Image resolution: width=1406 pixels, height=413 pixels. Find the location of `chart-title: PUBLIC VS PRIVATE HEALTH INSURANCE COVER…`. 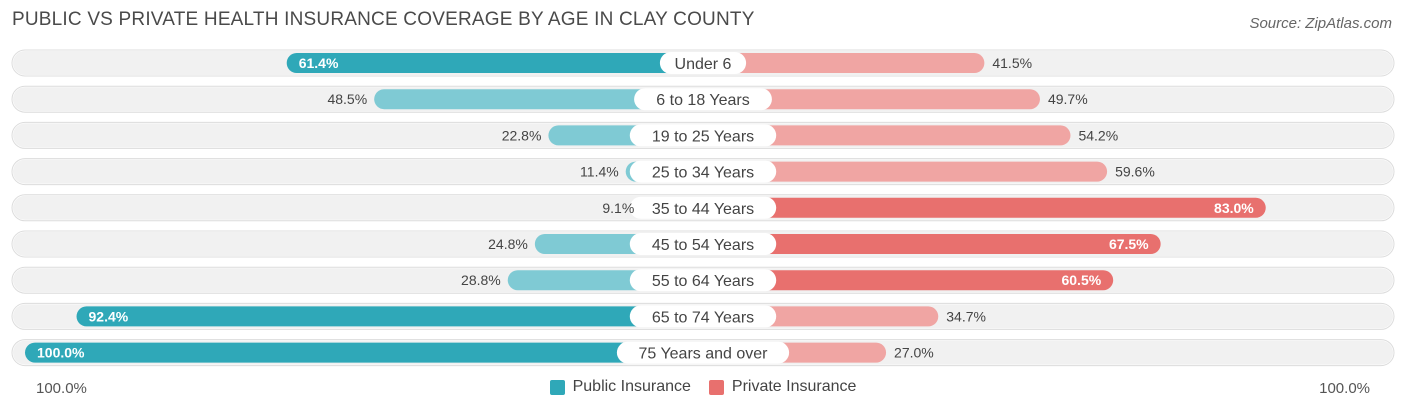

chart-title: PUBLIC VS PRIVATE HEALTH INSURANCE COVER… is located at coordinates (383, 19).